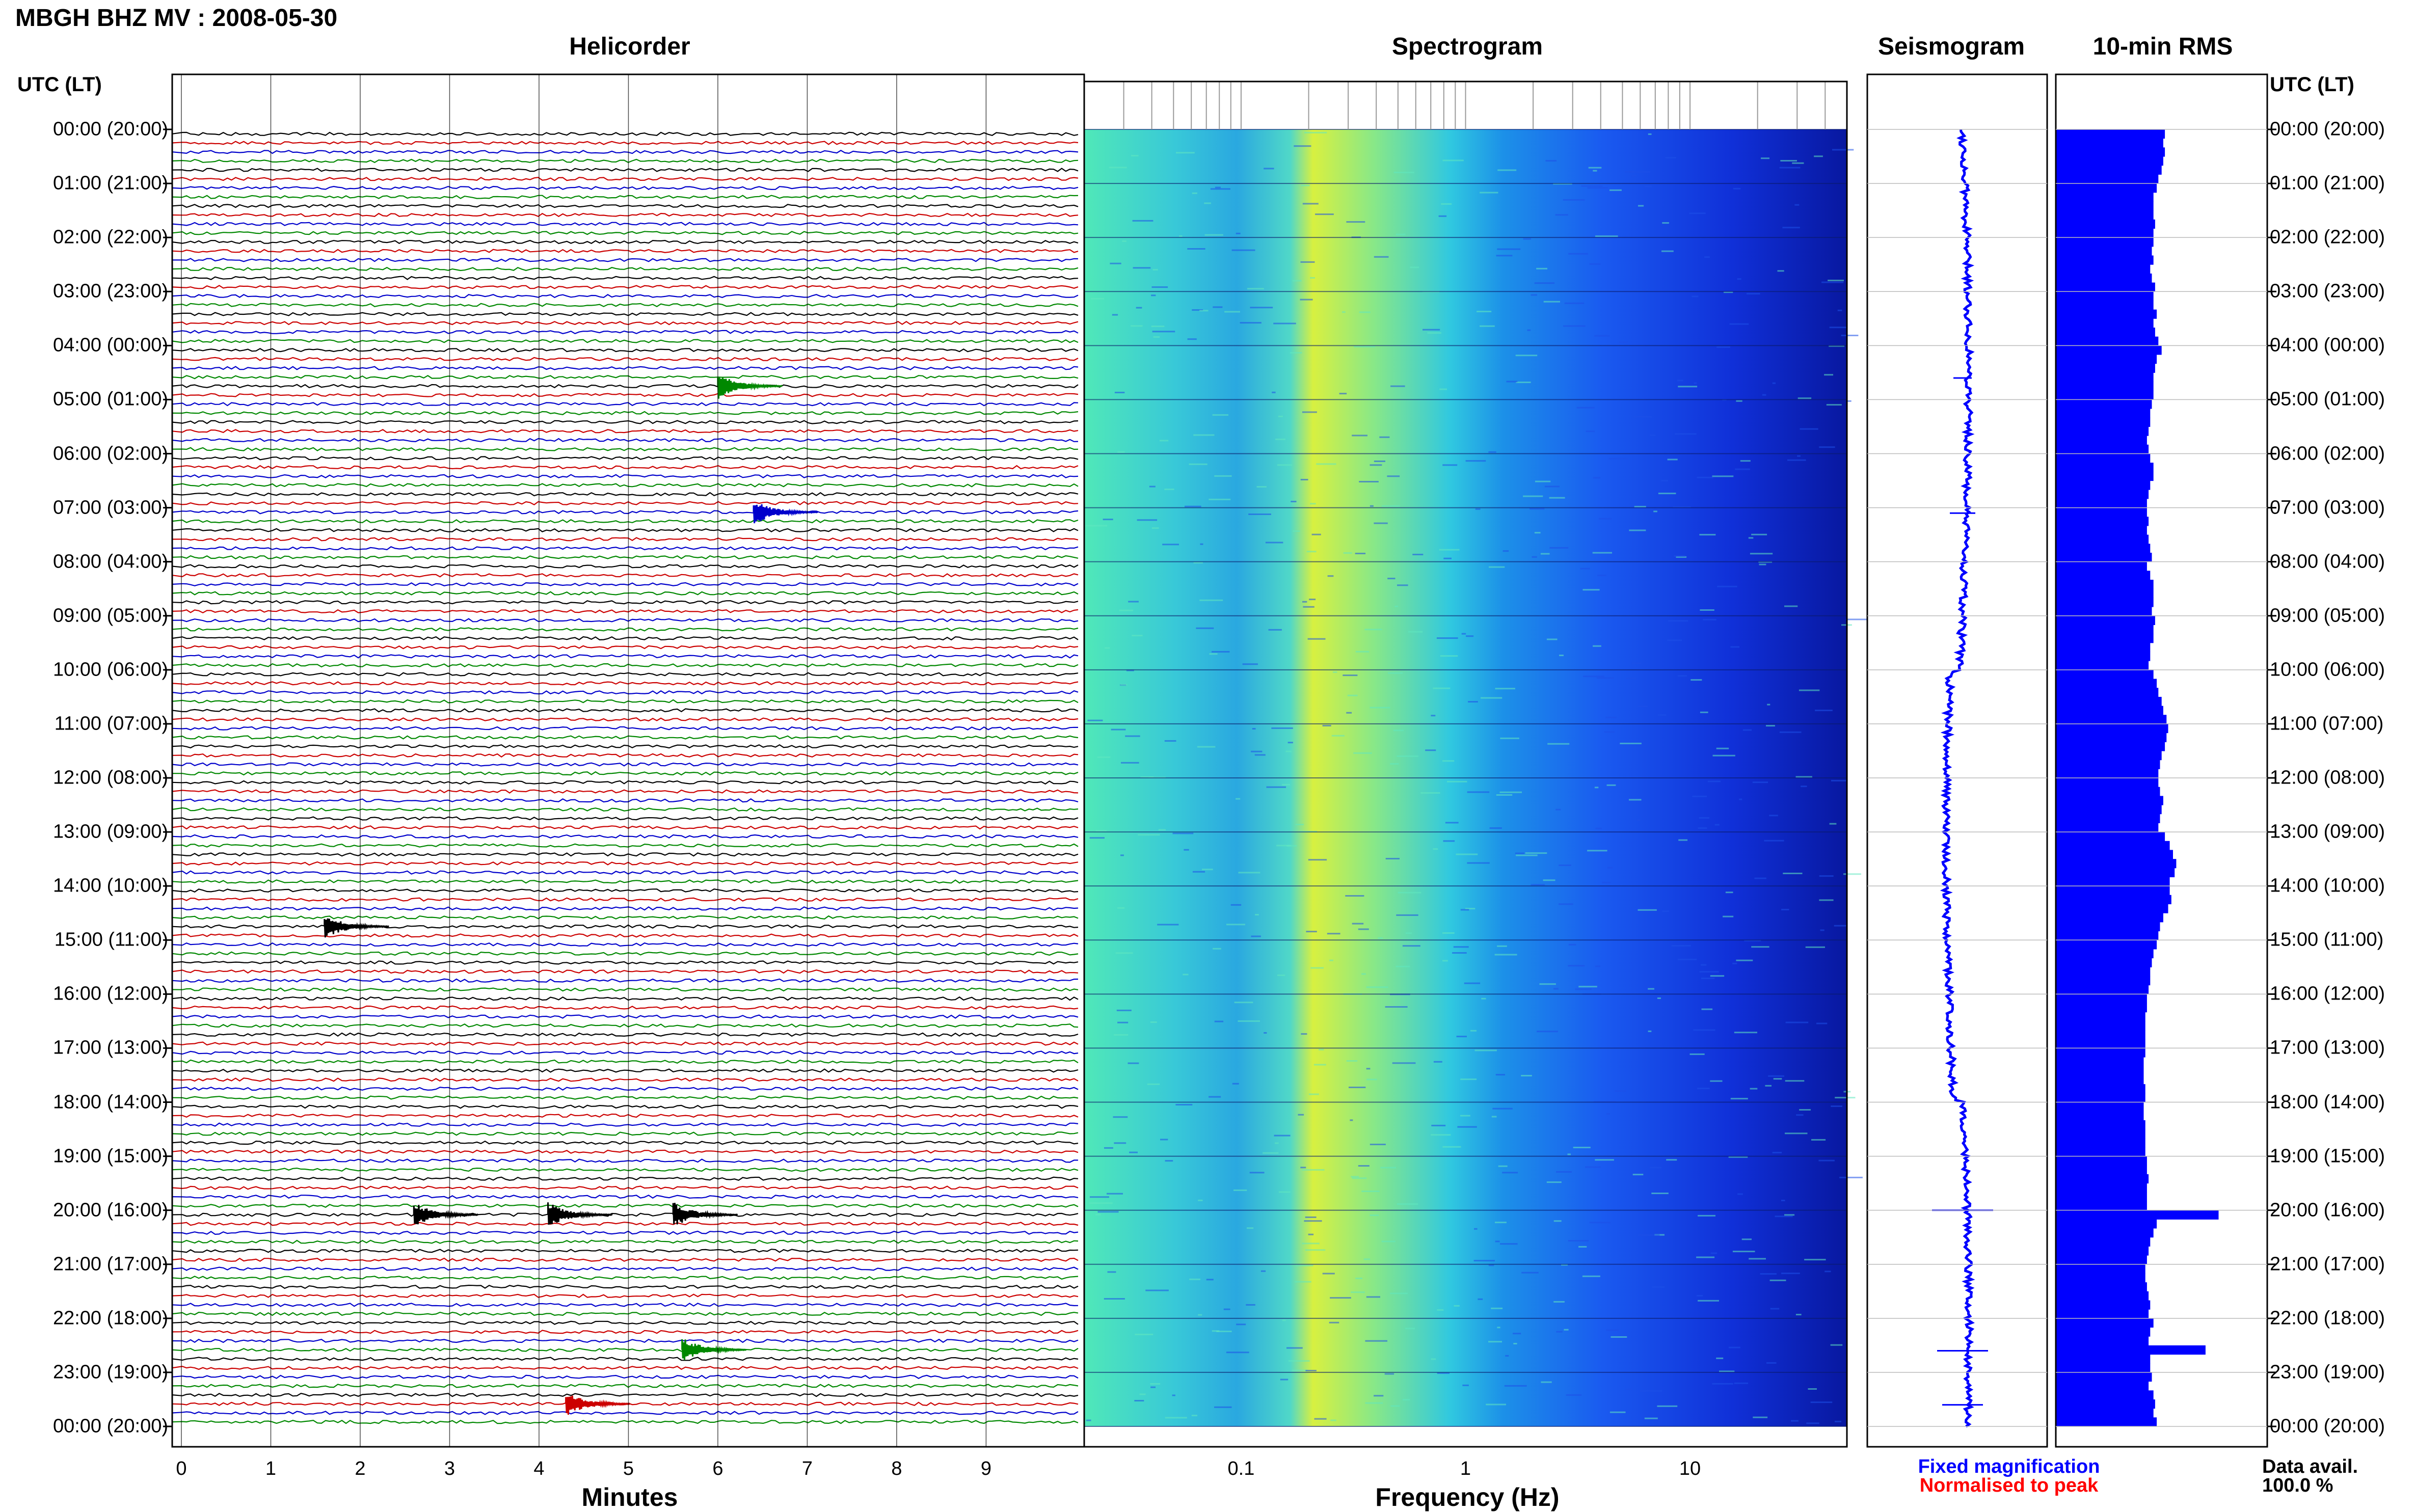 The height and width of the screenshot is (1512, 2415). Describe the element at coordinates (1951, 47) in the screenshot. I see `seismogram-header: Seismogram` at that location.